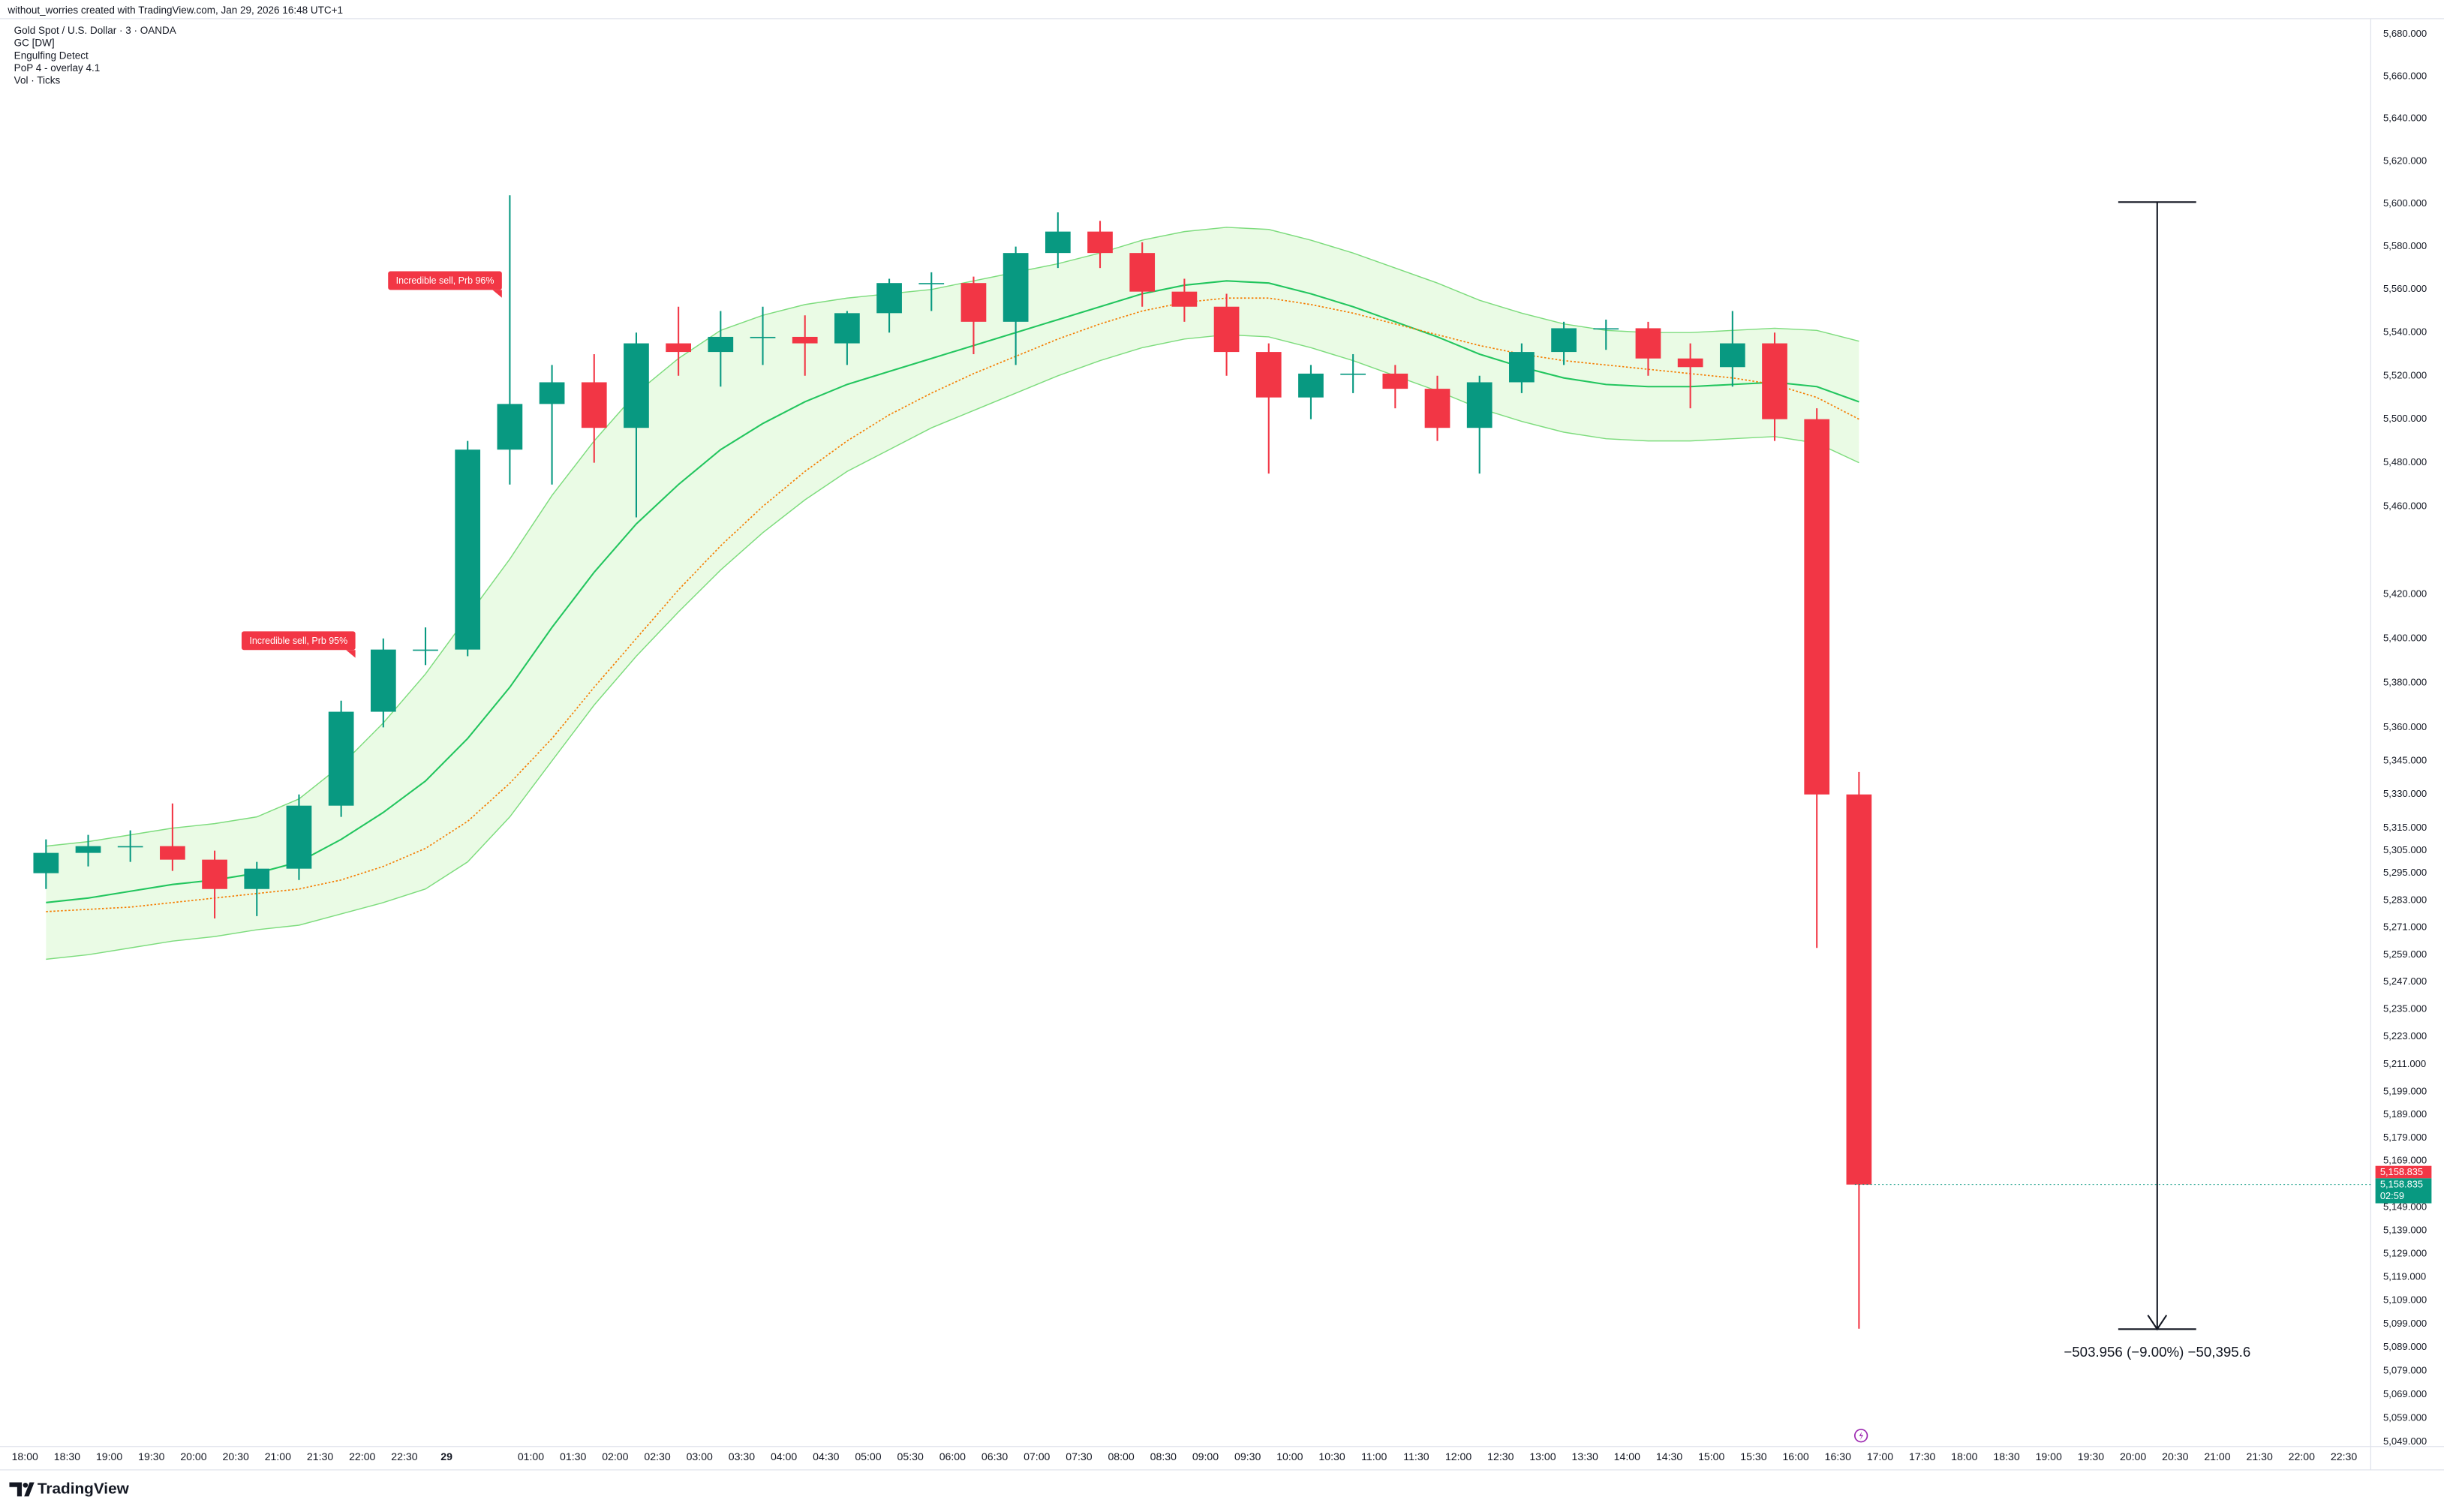 The height and width of the screenshot is (1512, 2444). What do you see at coordinates (2405, 203) in the screenshot?
I see `y-tick-label: 5,600.000` at bounding box center [2405, 203].